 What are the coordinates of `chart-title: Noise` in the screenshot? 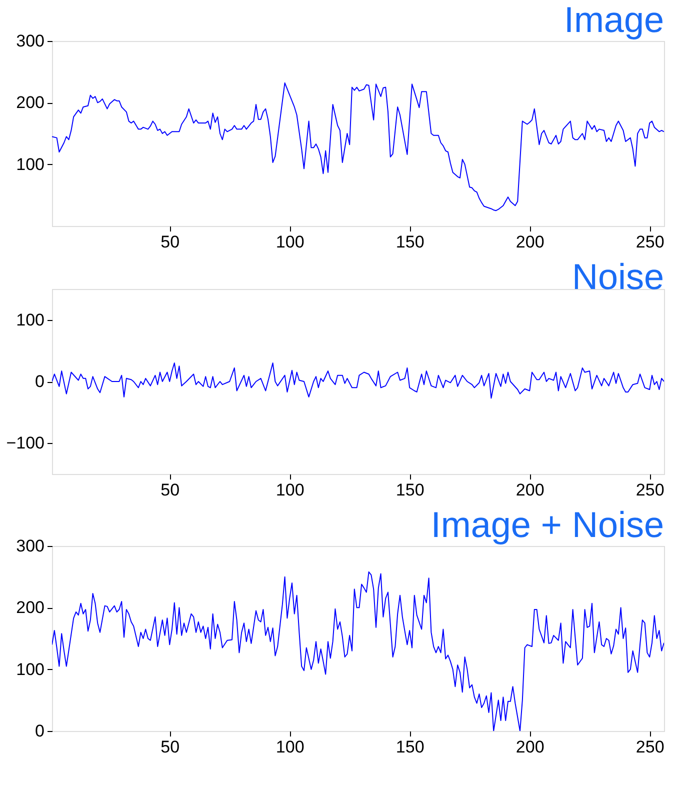 It's located at (618, 276).